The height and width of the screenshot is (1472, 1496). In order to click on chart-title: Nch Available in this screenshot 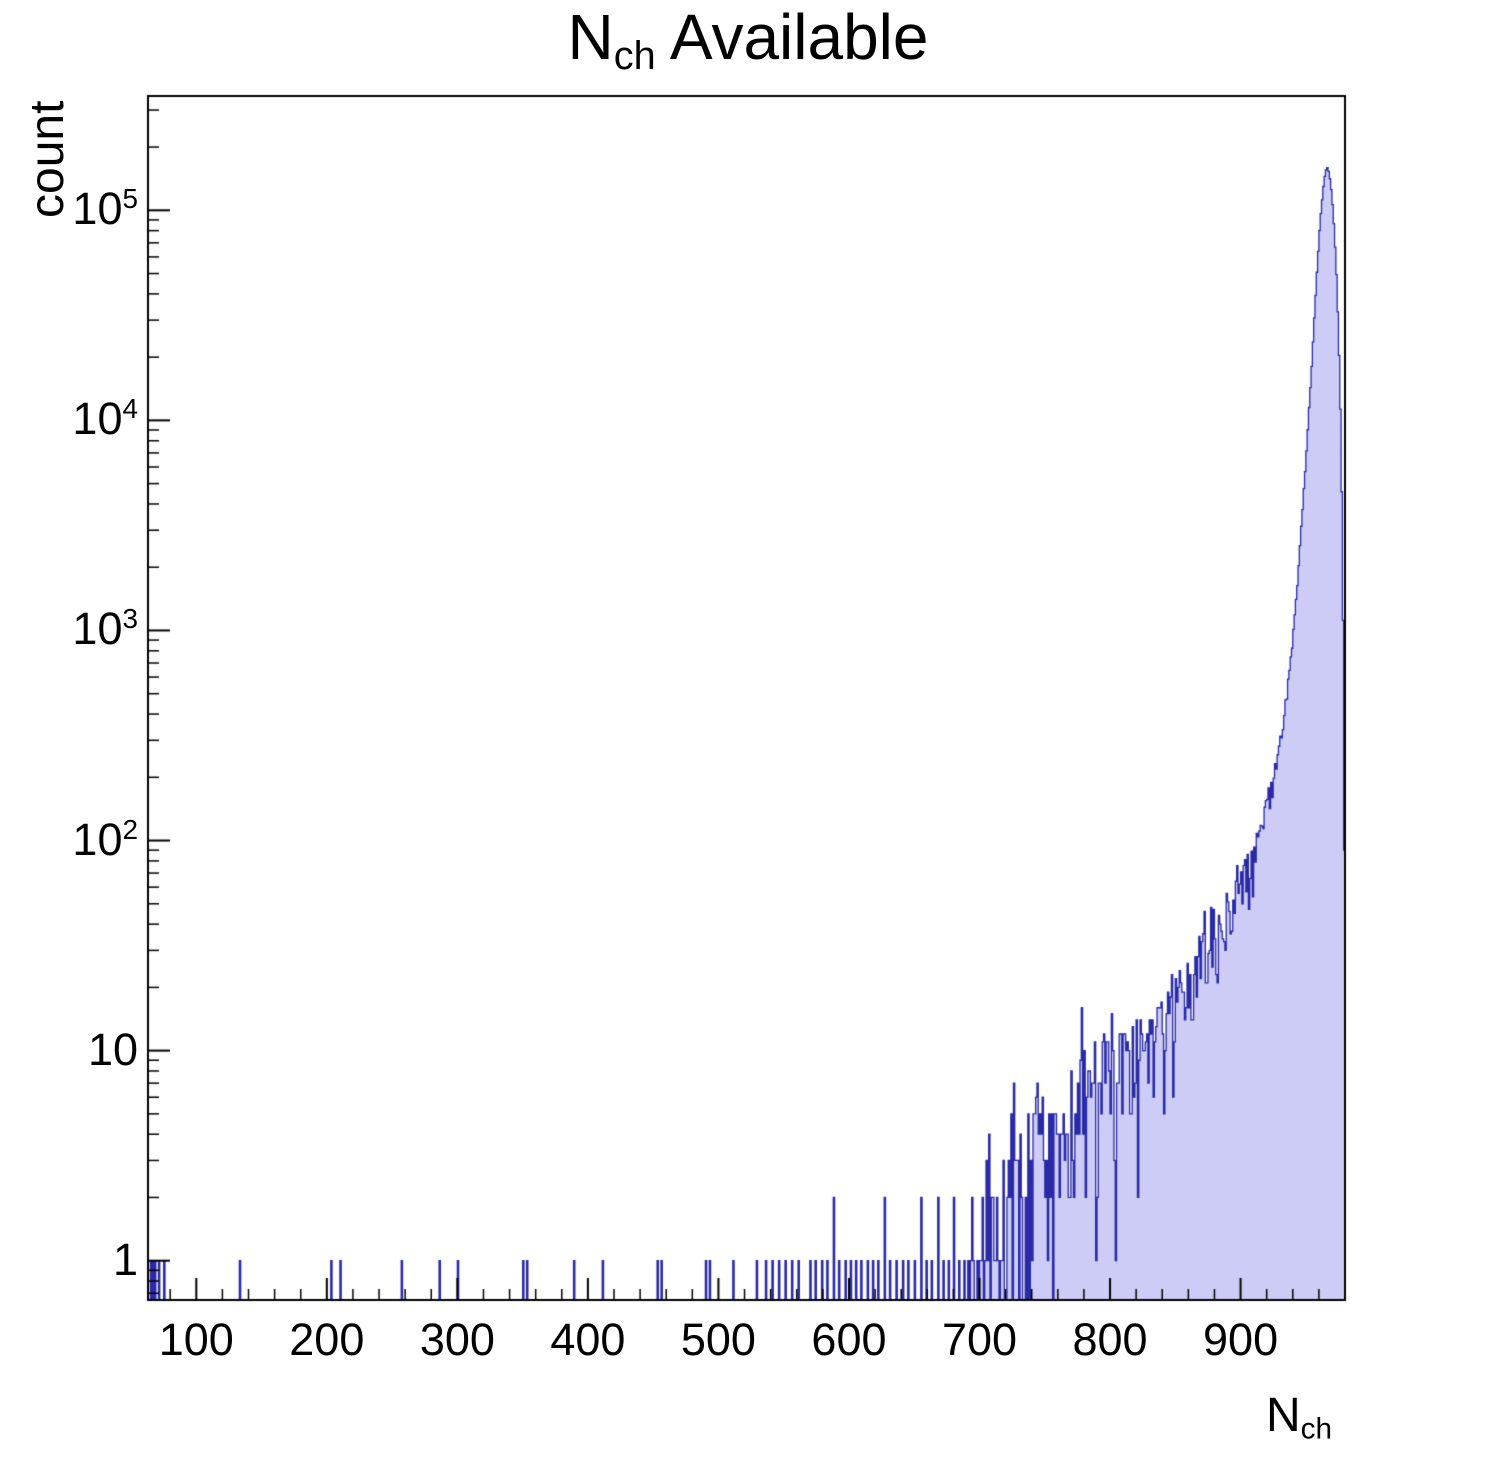, I will do `click(748, 40)`.